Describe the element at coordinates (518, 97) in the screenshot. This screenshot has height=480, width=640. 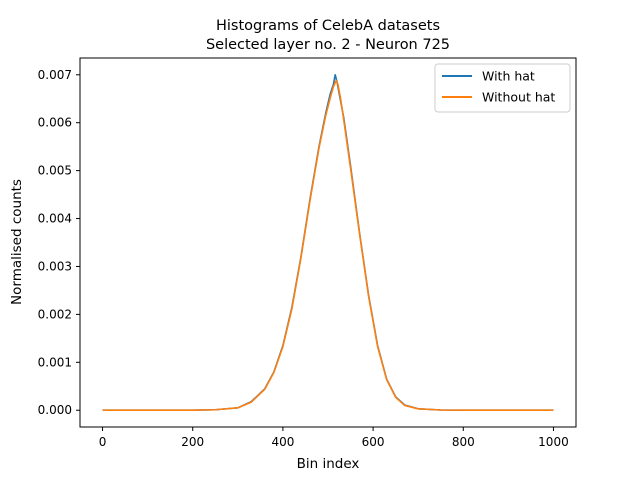
I see `legend-label-without-hat: Without hat` at that location.